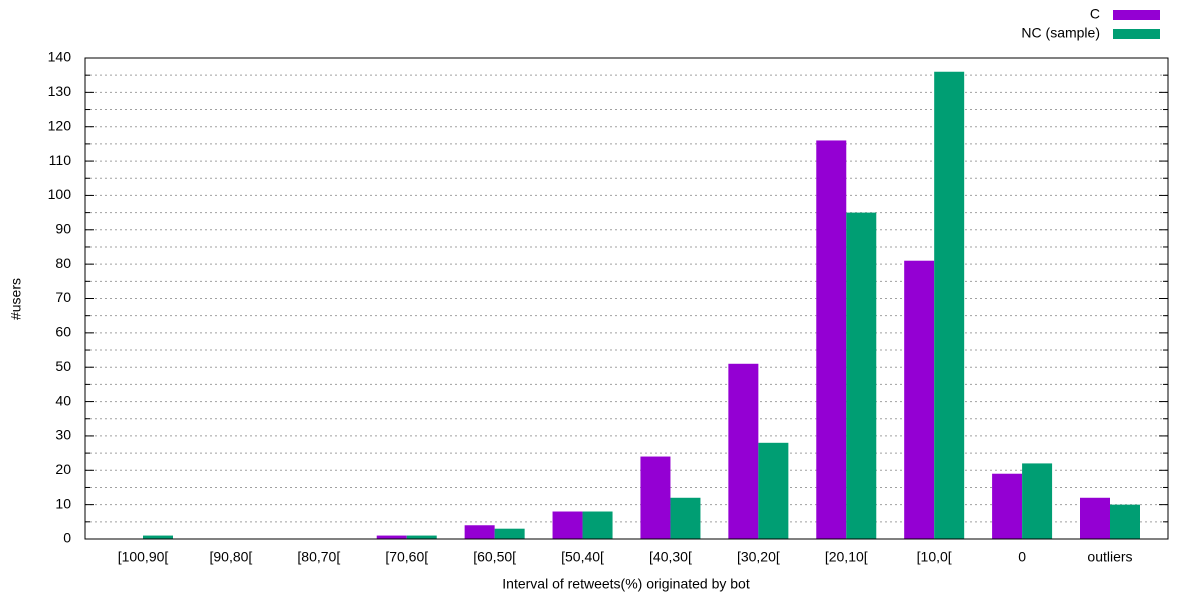 This screenshot has height=600, width=1200. I want to click on y-tick-label: 30, so click(63, 435).